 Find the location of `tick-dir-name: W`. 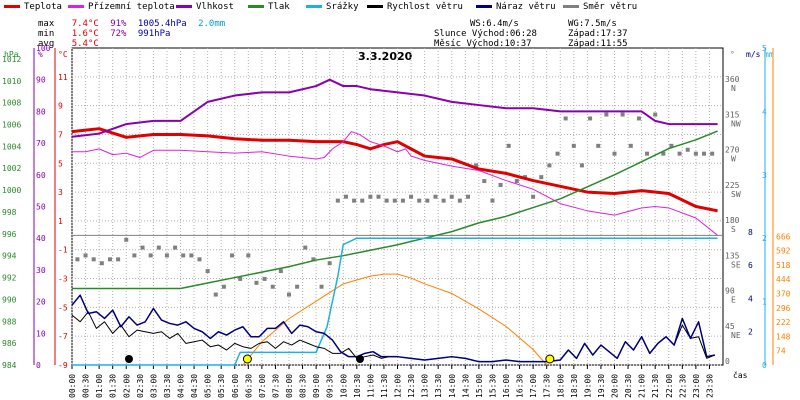

tick-dir-name: W is located at coordinates (733, 159).